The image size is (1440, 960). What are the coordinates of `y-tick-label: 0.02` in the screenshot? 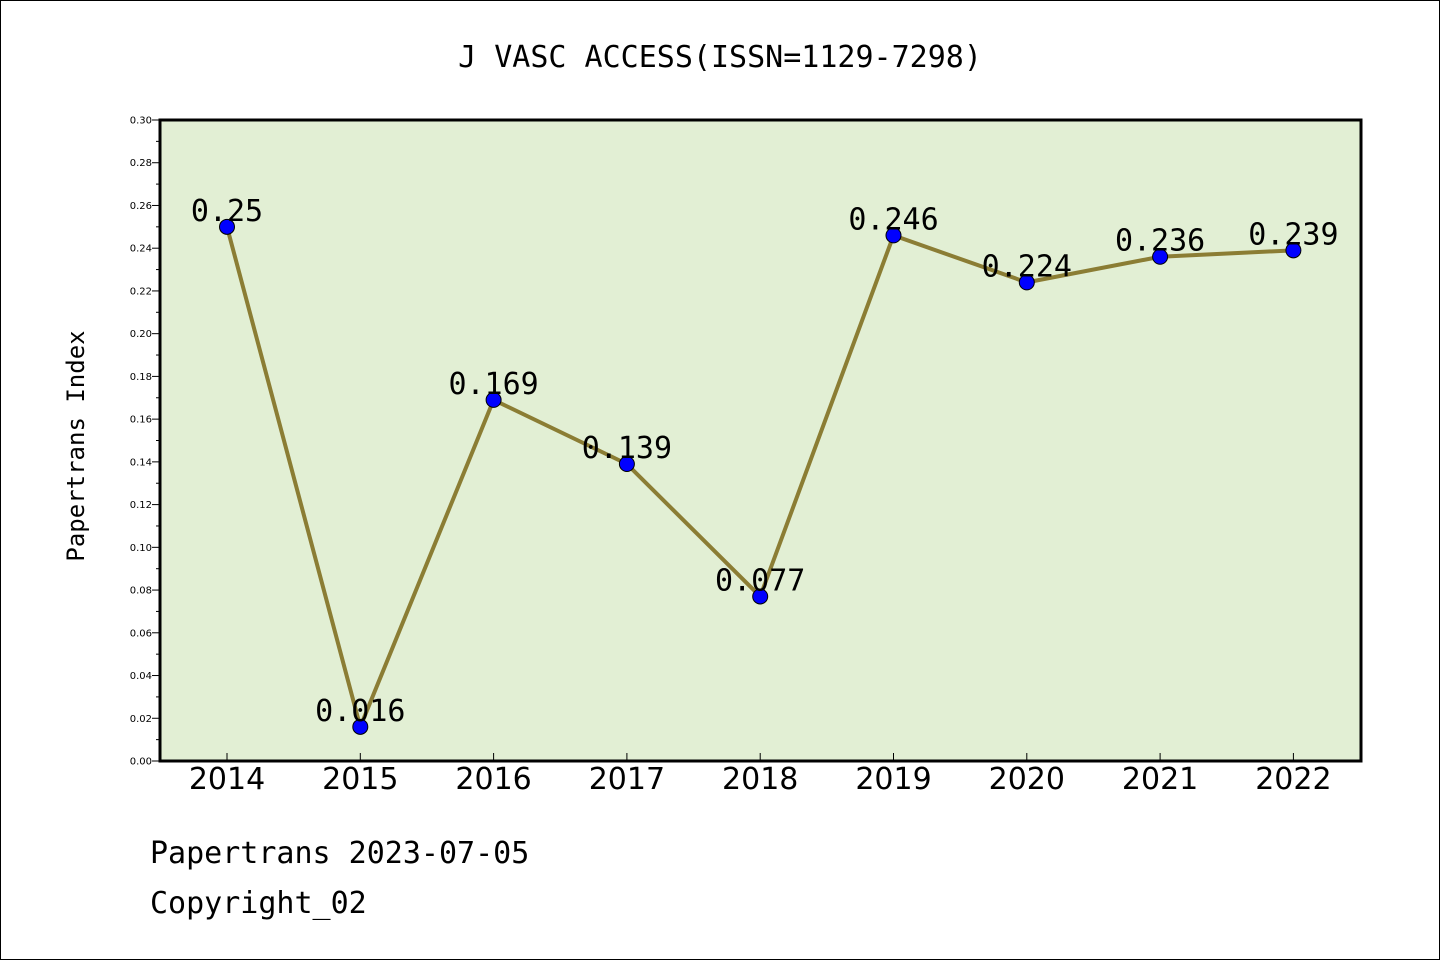 It's located at (141, 719).